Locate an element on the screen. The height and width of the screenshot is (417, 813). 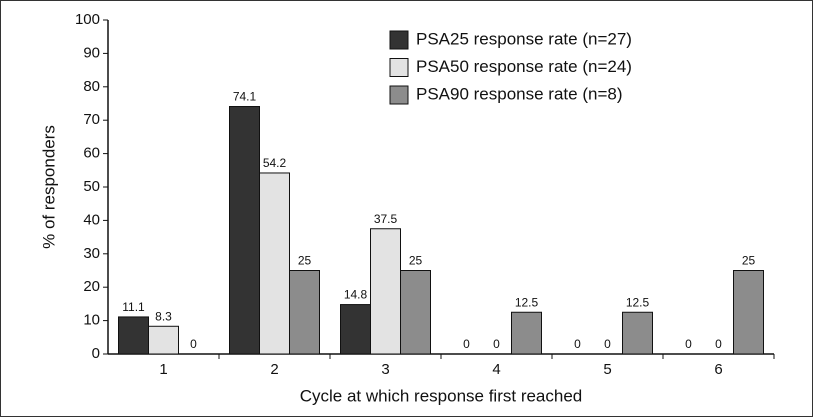
y-tick-label: 0 is located at coordinates (96, 353).